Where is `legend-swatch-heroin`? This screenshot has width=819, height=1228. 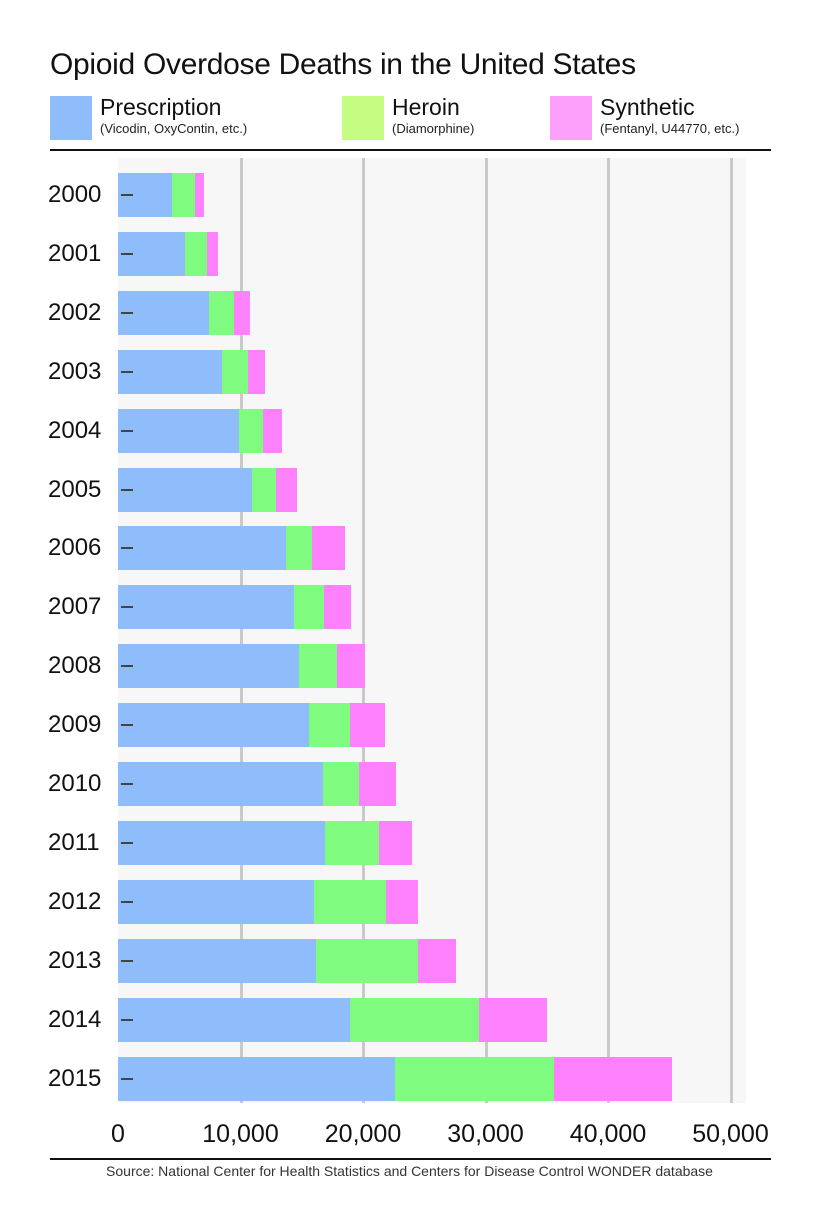 legend-swatch-heroin is located at coordinates (363, 118).